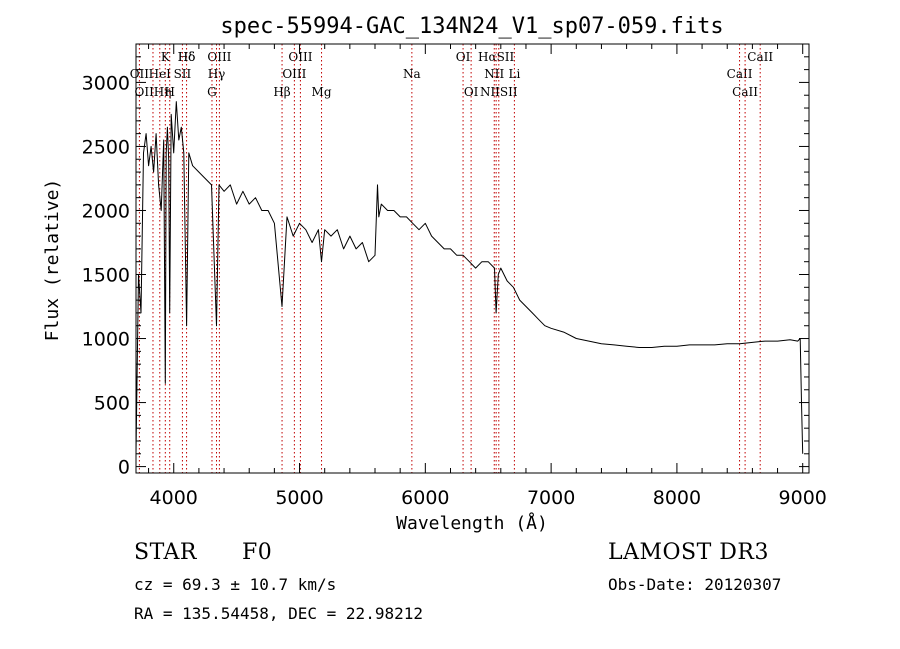 The height and width of the screenshot is (649, 900). What do you see at coordinates (551, 498) in the screenshot?
I see `x-tick-label: 7000` at bounding box center [551, 498].